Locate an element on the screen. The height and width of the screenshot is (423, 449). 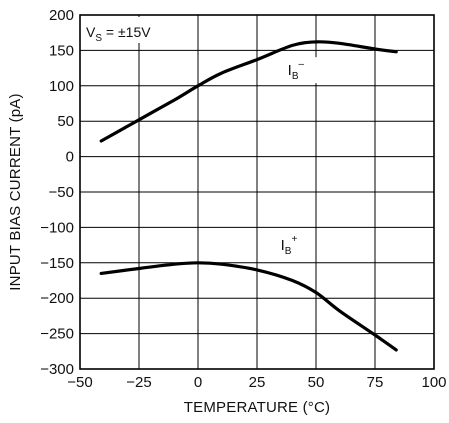
y-tick-label: −300 is located at coordinates (57, 369).